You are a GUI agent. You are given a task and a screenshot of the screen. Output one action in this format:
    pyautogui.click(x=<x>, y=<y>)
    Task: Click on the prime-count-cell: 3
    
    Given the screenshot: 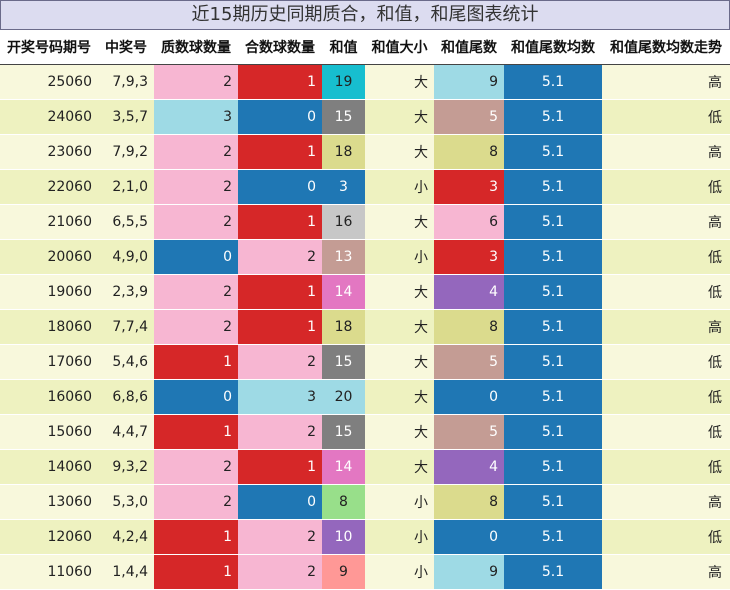 What is the action you would take?
    pyautogui.click(x=196, y=117)
    